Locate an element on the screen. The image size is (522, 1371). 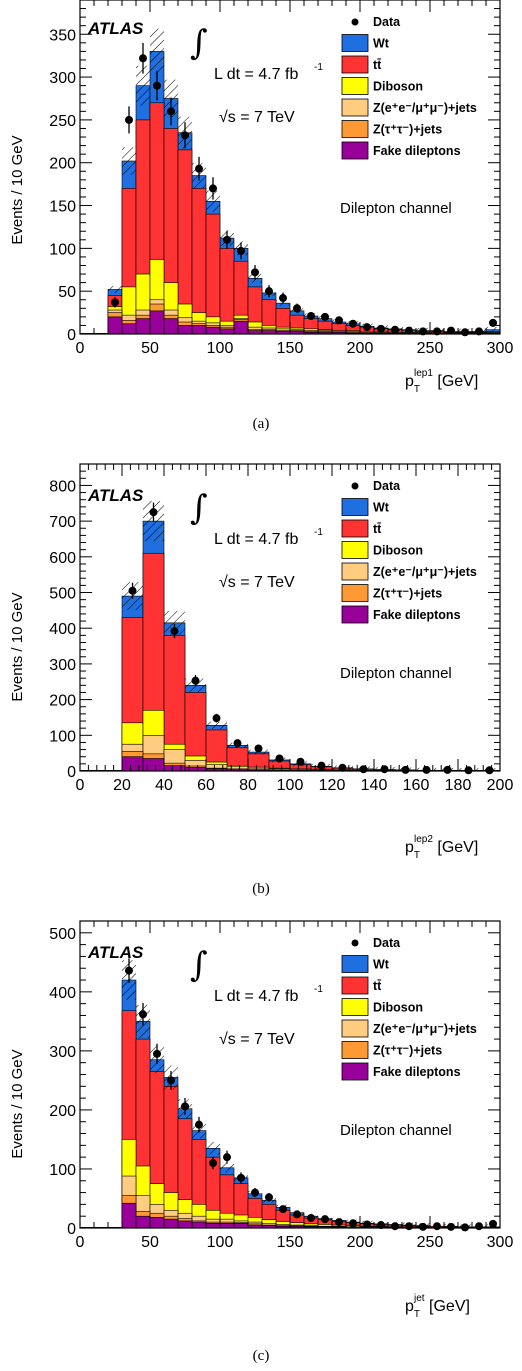
y-tick-label: 400 is located at coordinates (62, 629).